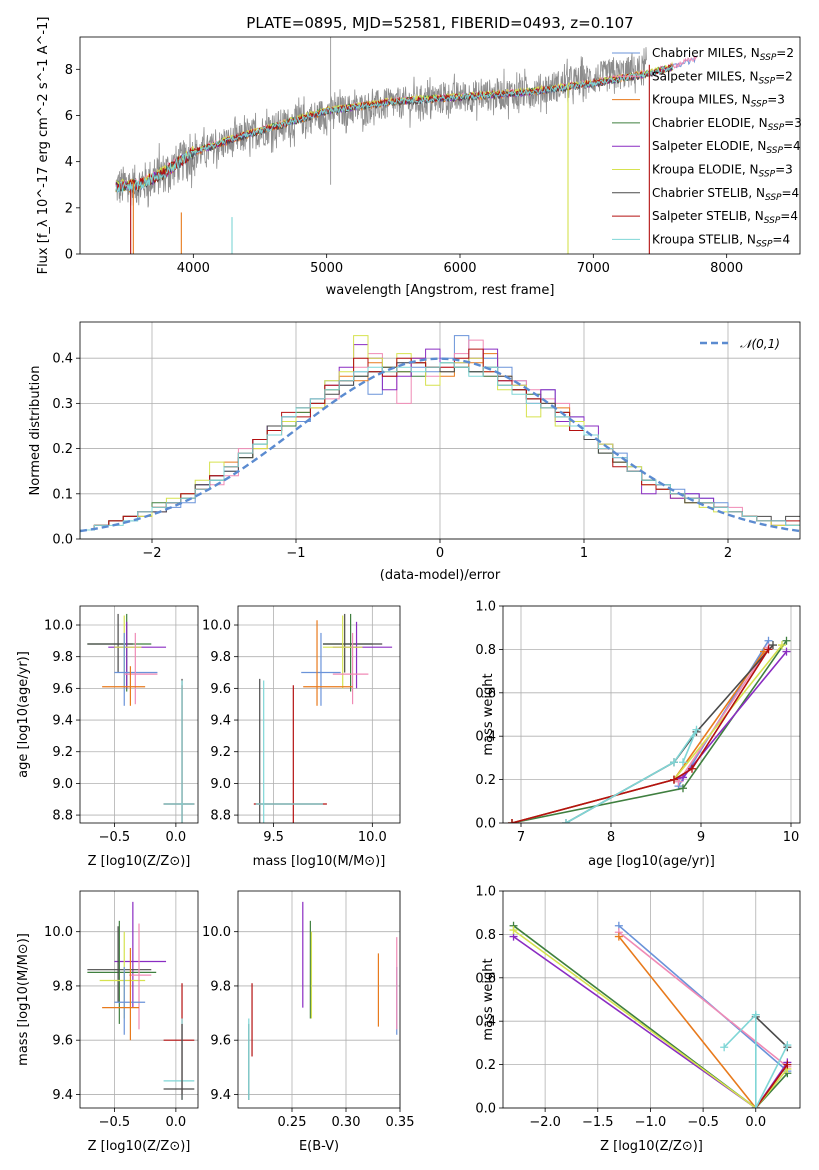  What do you see at coordinates (584, 553) in the screenshot?
I see `x-tick-label: 1` at bounding box center [584, 553].